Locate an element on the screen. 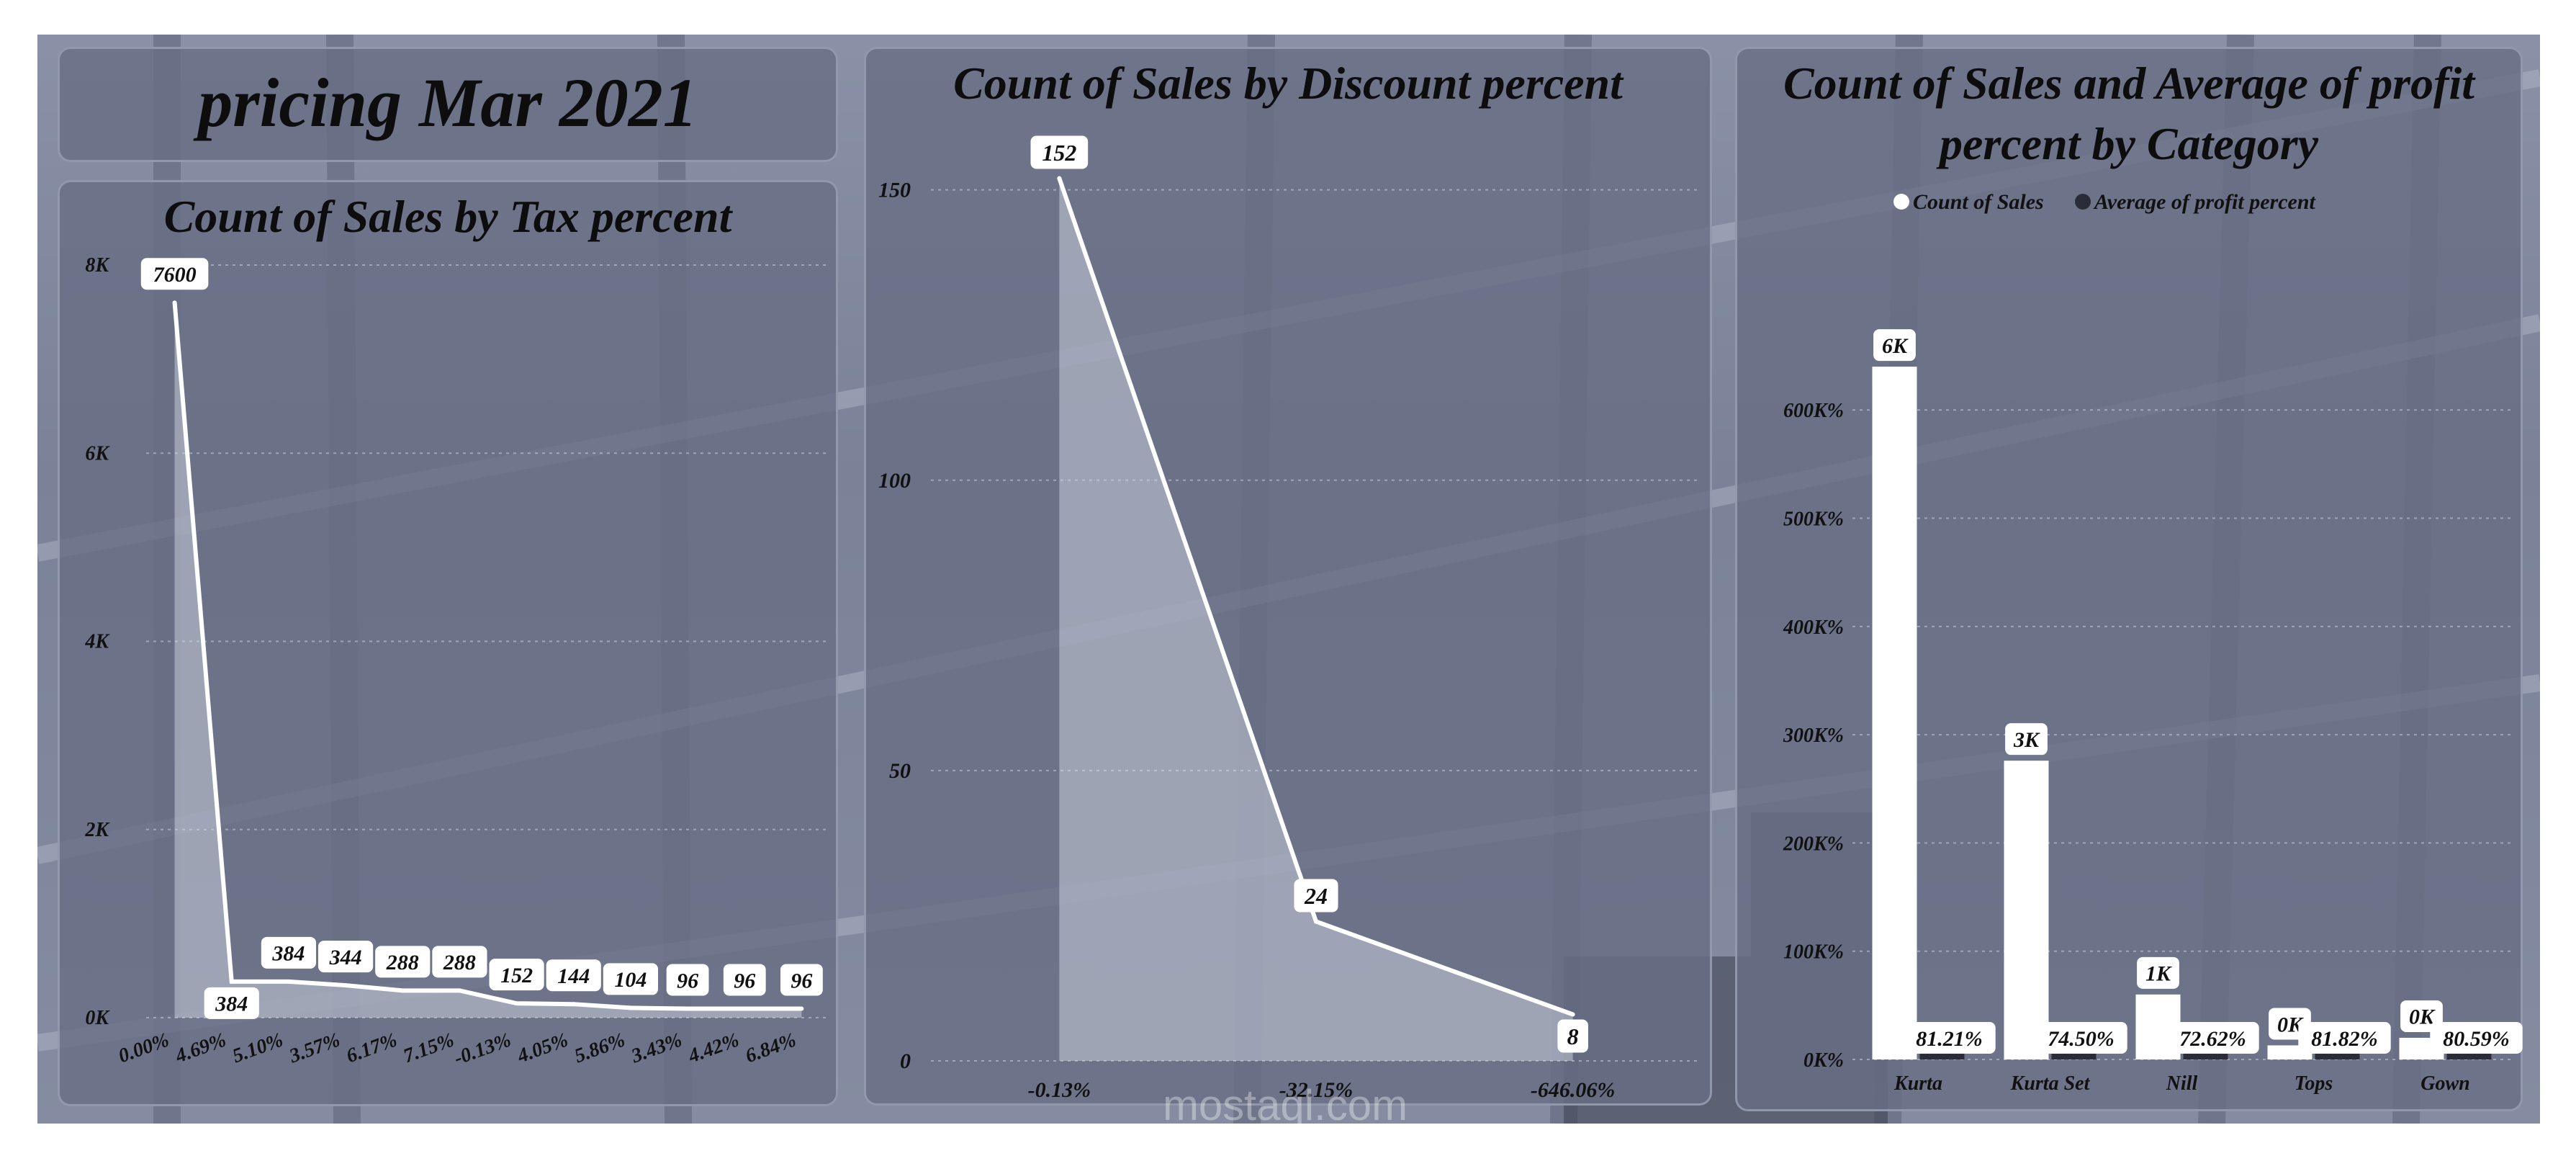 The width and height of the screenshot is (2576, 1161). data-label: 144 is located at coordinates (573, 976).